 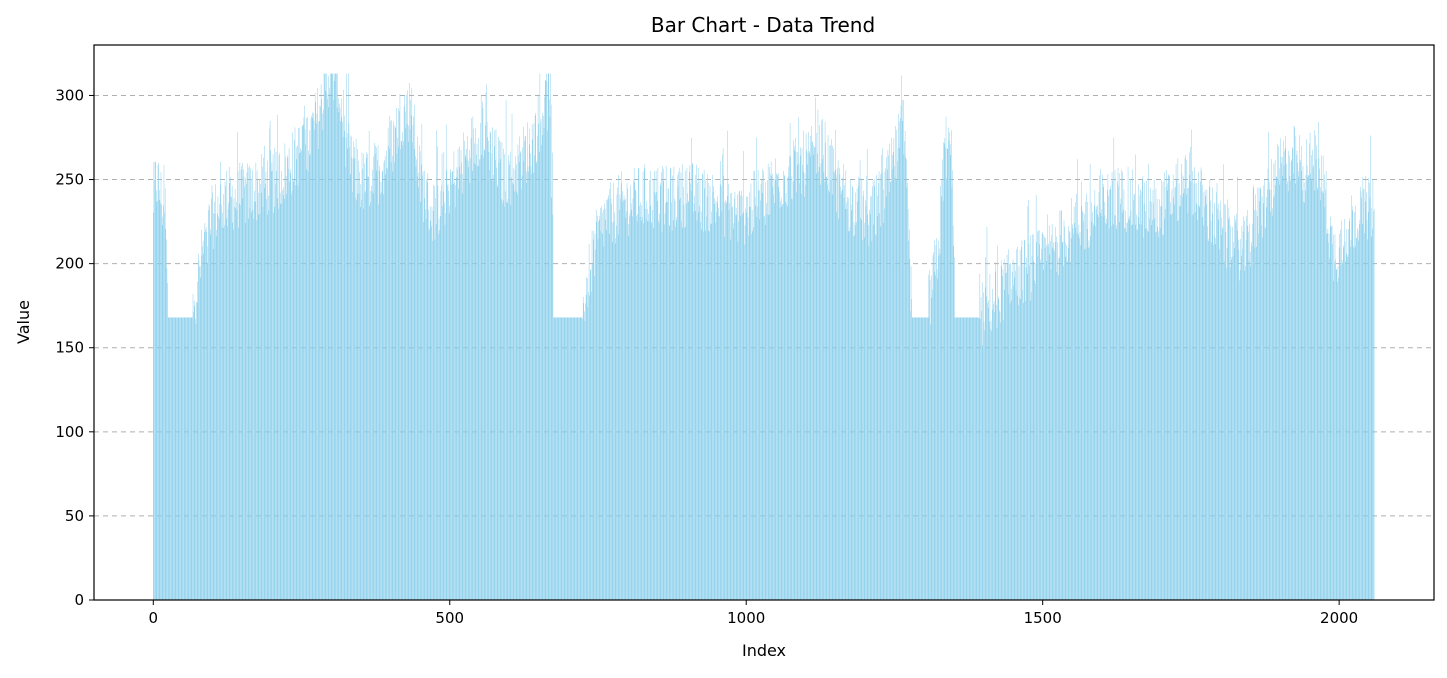 I want to click on y-axis-label: Value, so click(x=23, y=322).